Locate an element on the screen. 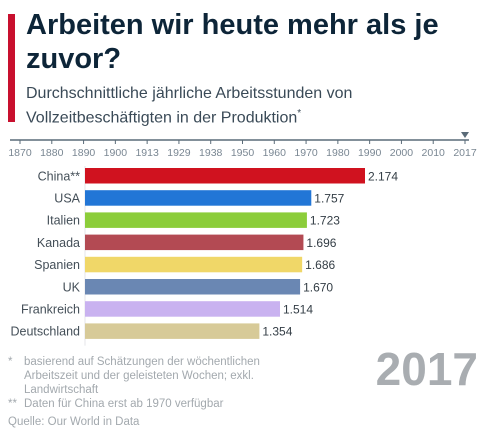  bar-category-label: Deutschland is located at coordinates (46, 332).